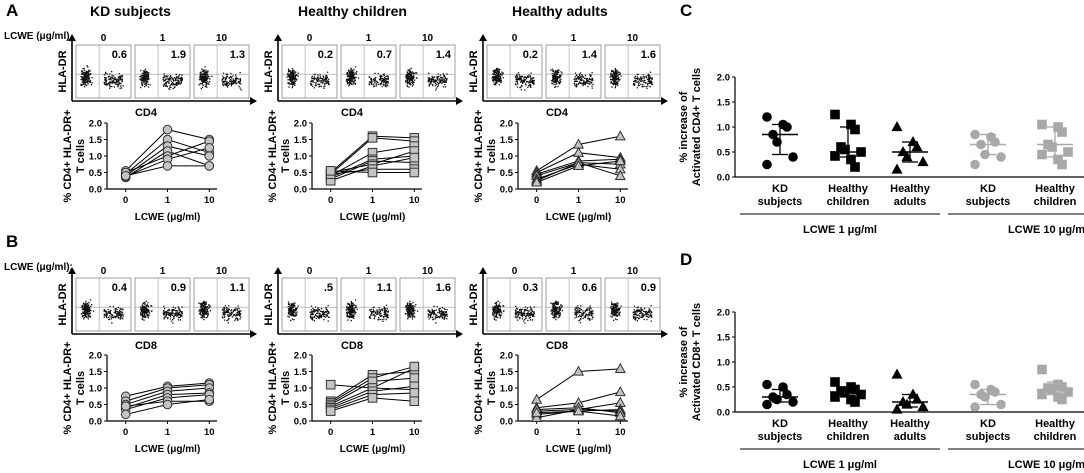 The image size is (1084, 473). Describe the element at coordinates (648, 288) in the screenshot. I see `flow-value: 0.9` at that location.